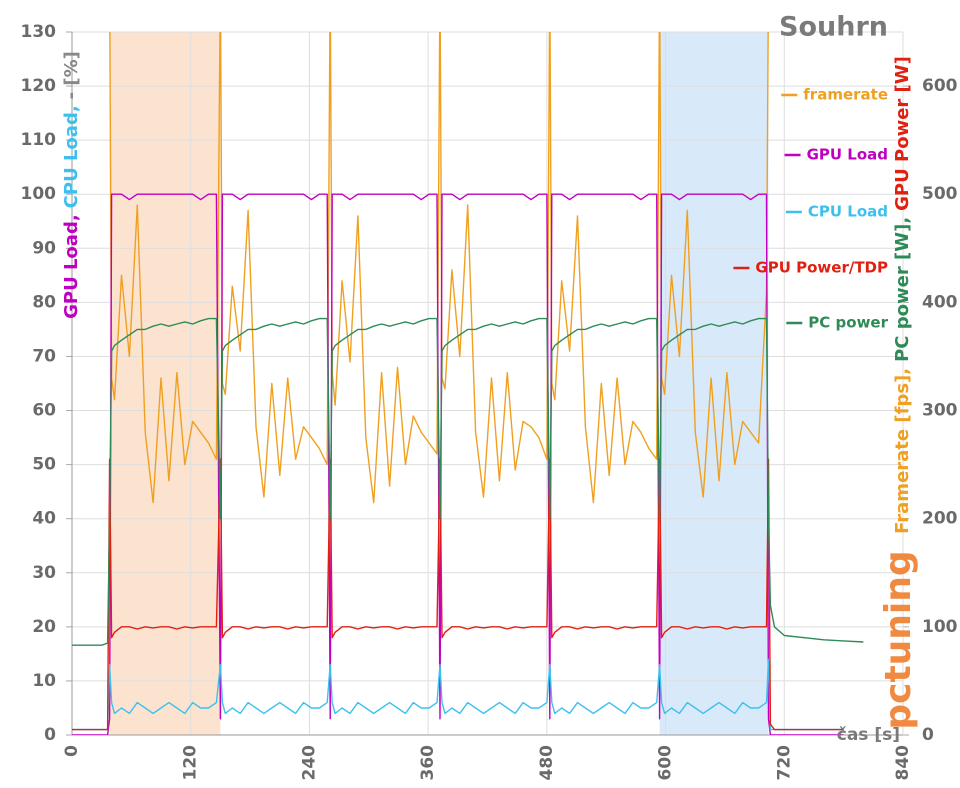 The width and height of the screenshot is (960, 788). Describe the element at coordinates (784, 763) in the screenshot. I see `x-tick-label: 720` at that location.